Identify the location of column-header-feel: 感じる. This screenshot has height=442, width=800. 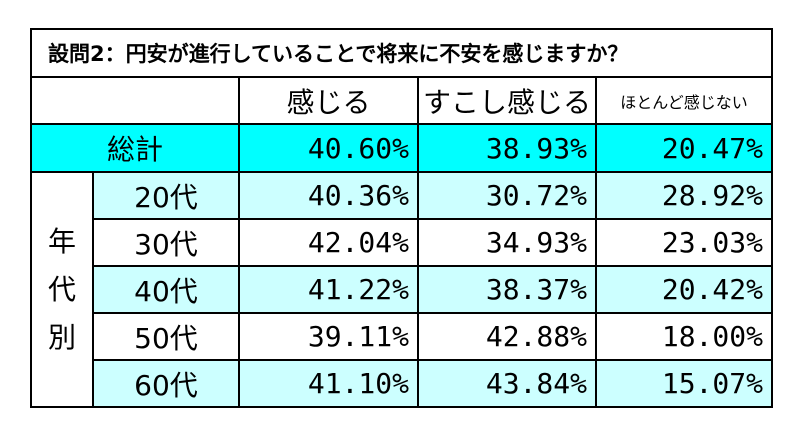
(328, 100).